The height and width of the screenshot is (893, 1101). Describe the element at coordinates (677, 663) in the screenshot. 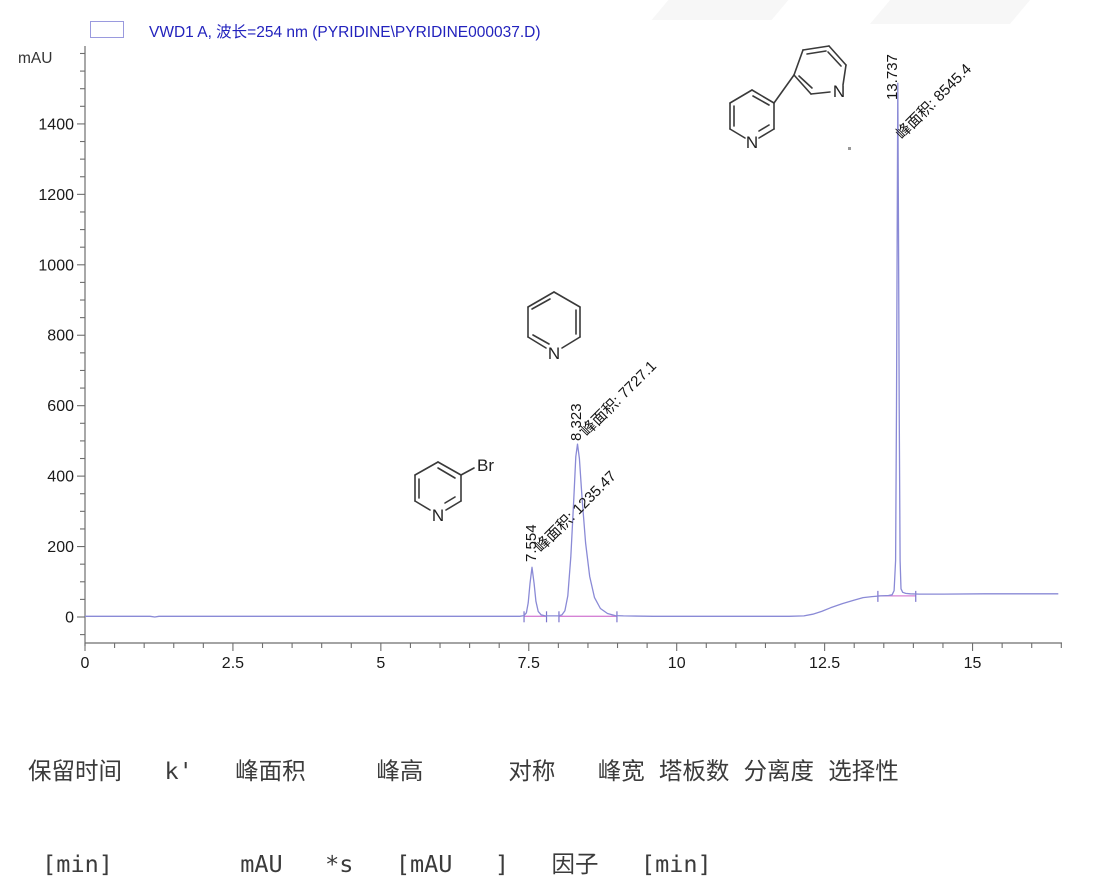

I see `x-tick-label: 10` at that location.